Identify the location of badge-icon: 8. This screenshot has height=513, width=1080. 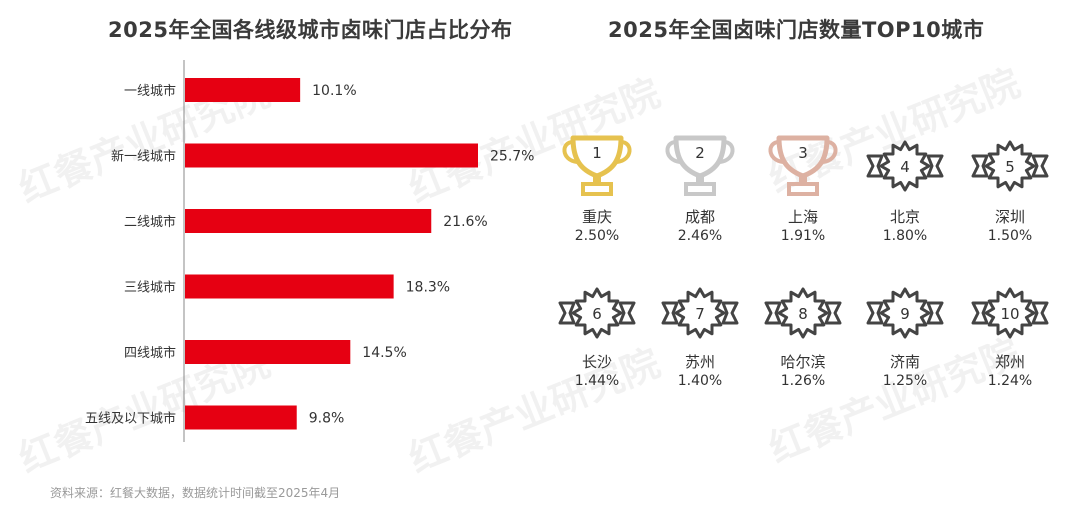
(803, 314).